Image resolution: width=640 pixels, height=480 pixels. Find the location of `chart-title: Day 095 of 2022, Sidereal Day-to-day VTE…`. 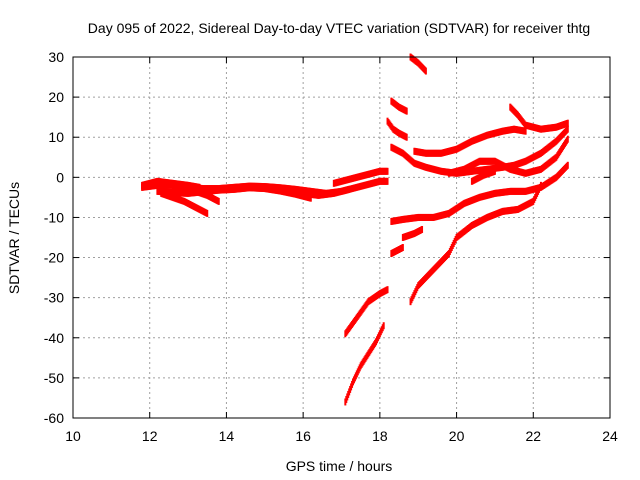

chart-title: Day 095 of 2022, Sidereal Day-to-day VTE… is located at coordinates (339, 28).